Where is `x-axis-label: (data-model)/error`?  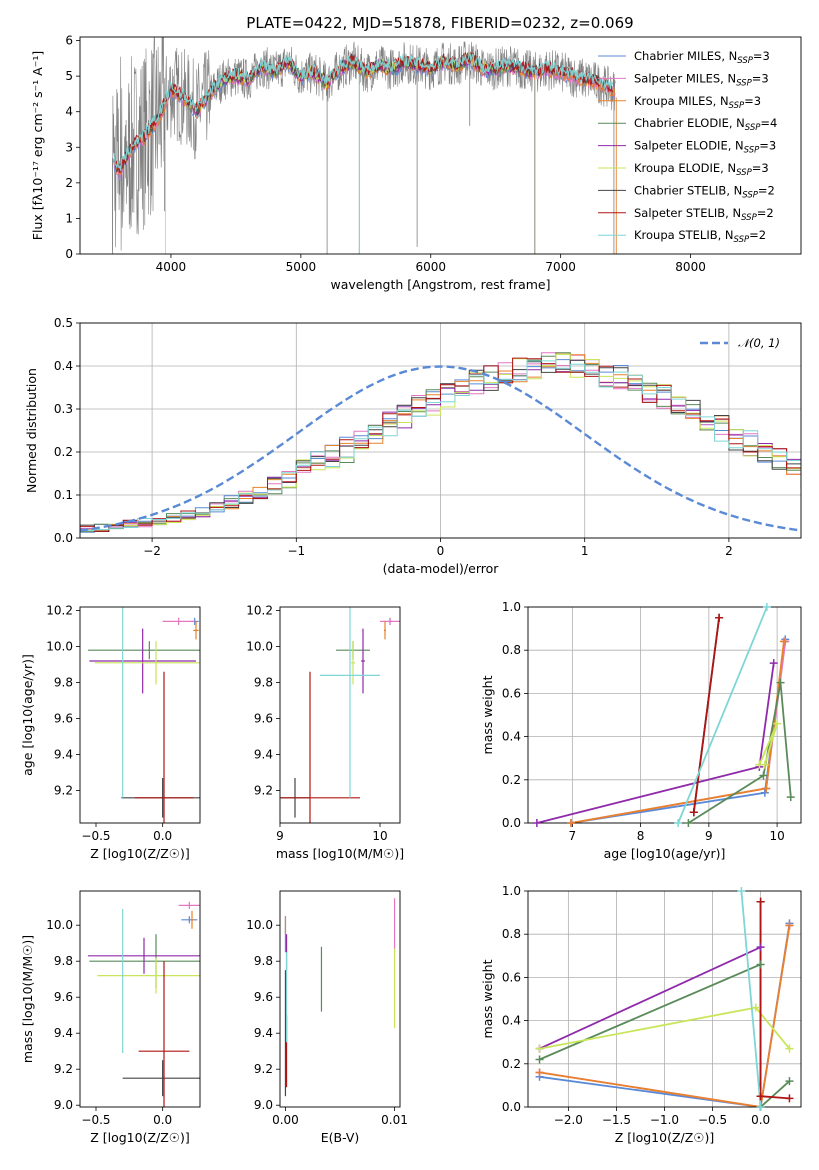
x-axis-label: (data-model)/error is located at coordinates (441, 568).